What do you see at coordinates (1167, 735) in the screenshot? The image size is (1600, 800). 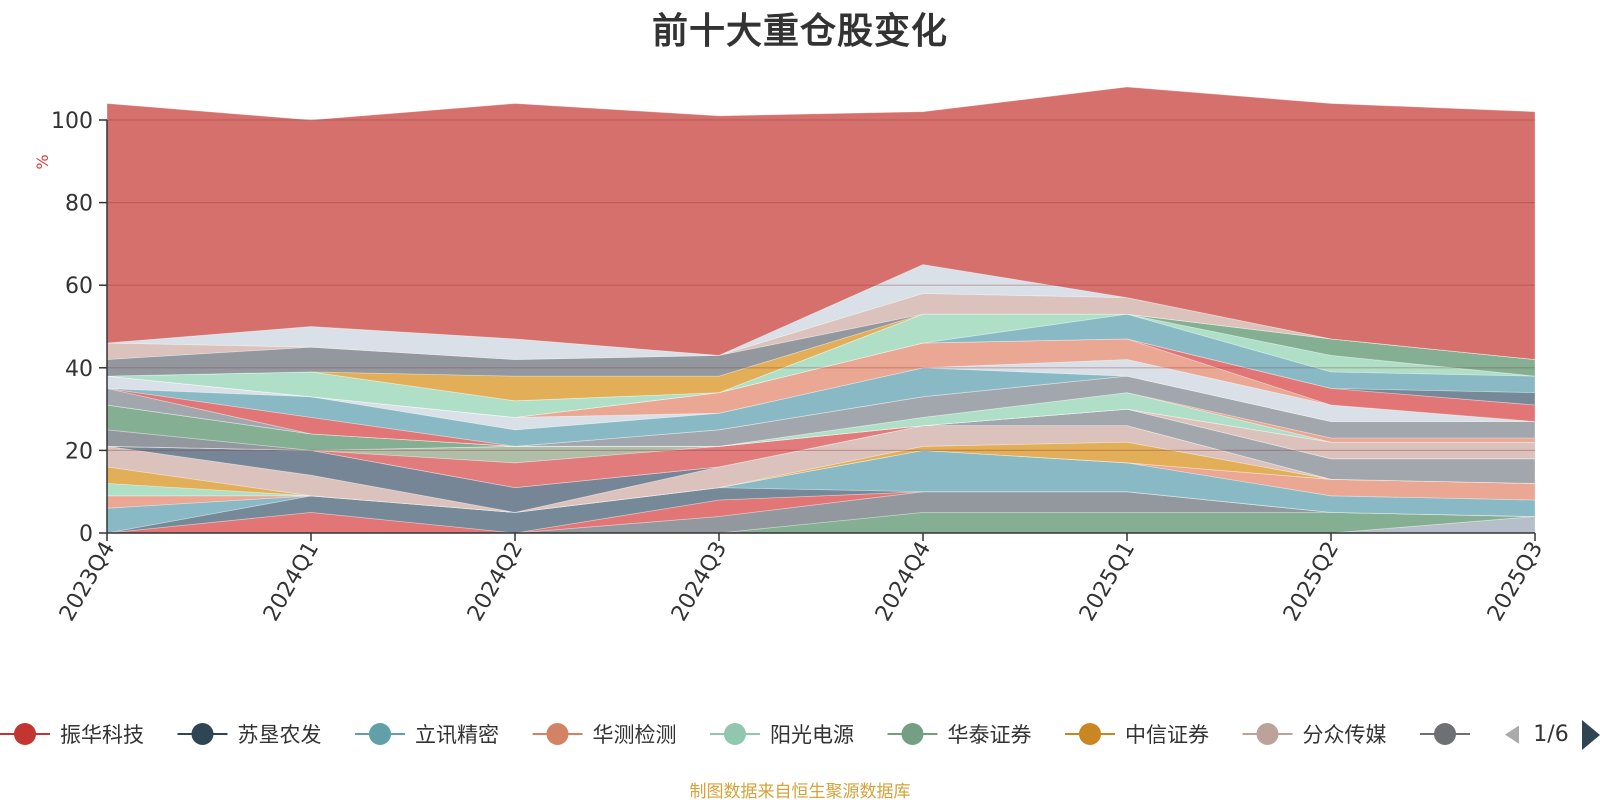 I see `legend-label: 中信证券` at bounding box center [1167, 735].